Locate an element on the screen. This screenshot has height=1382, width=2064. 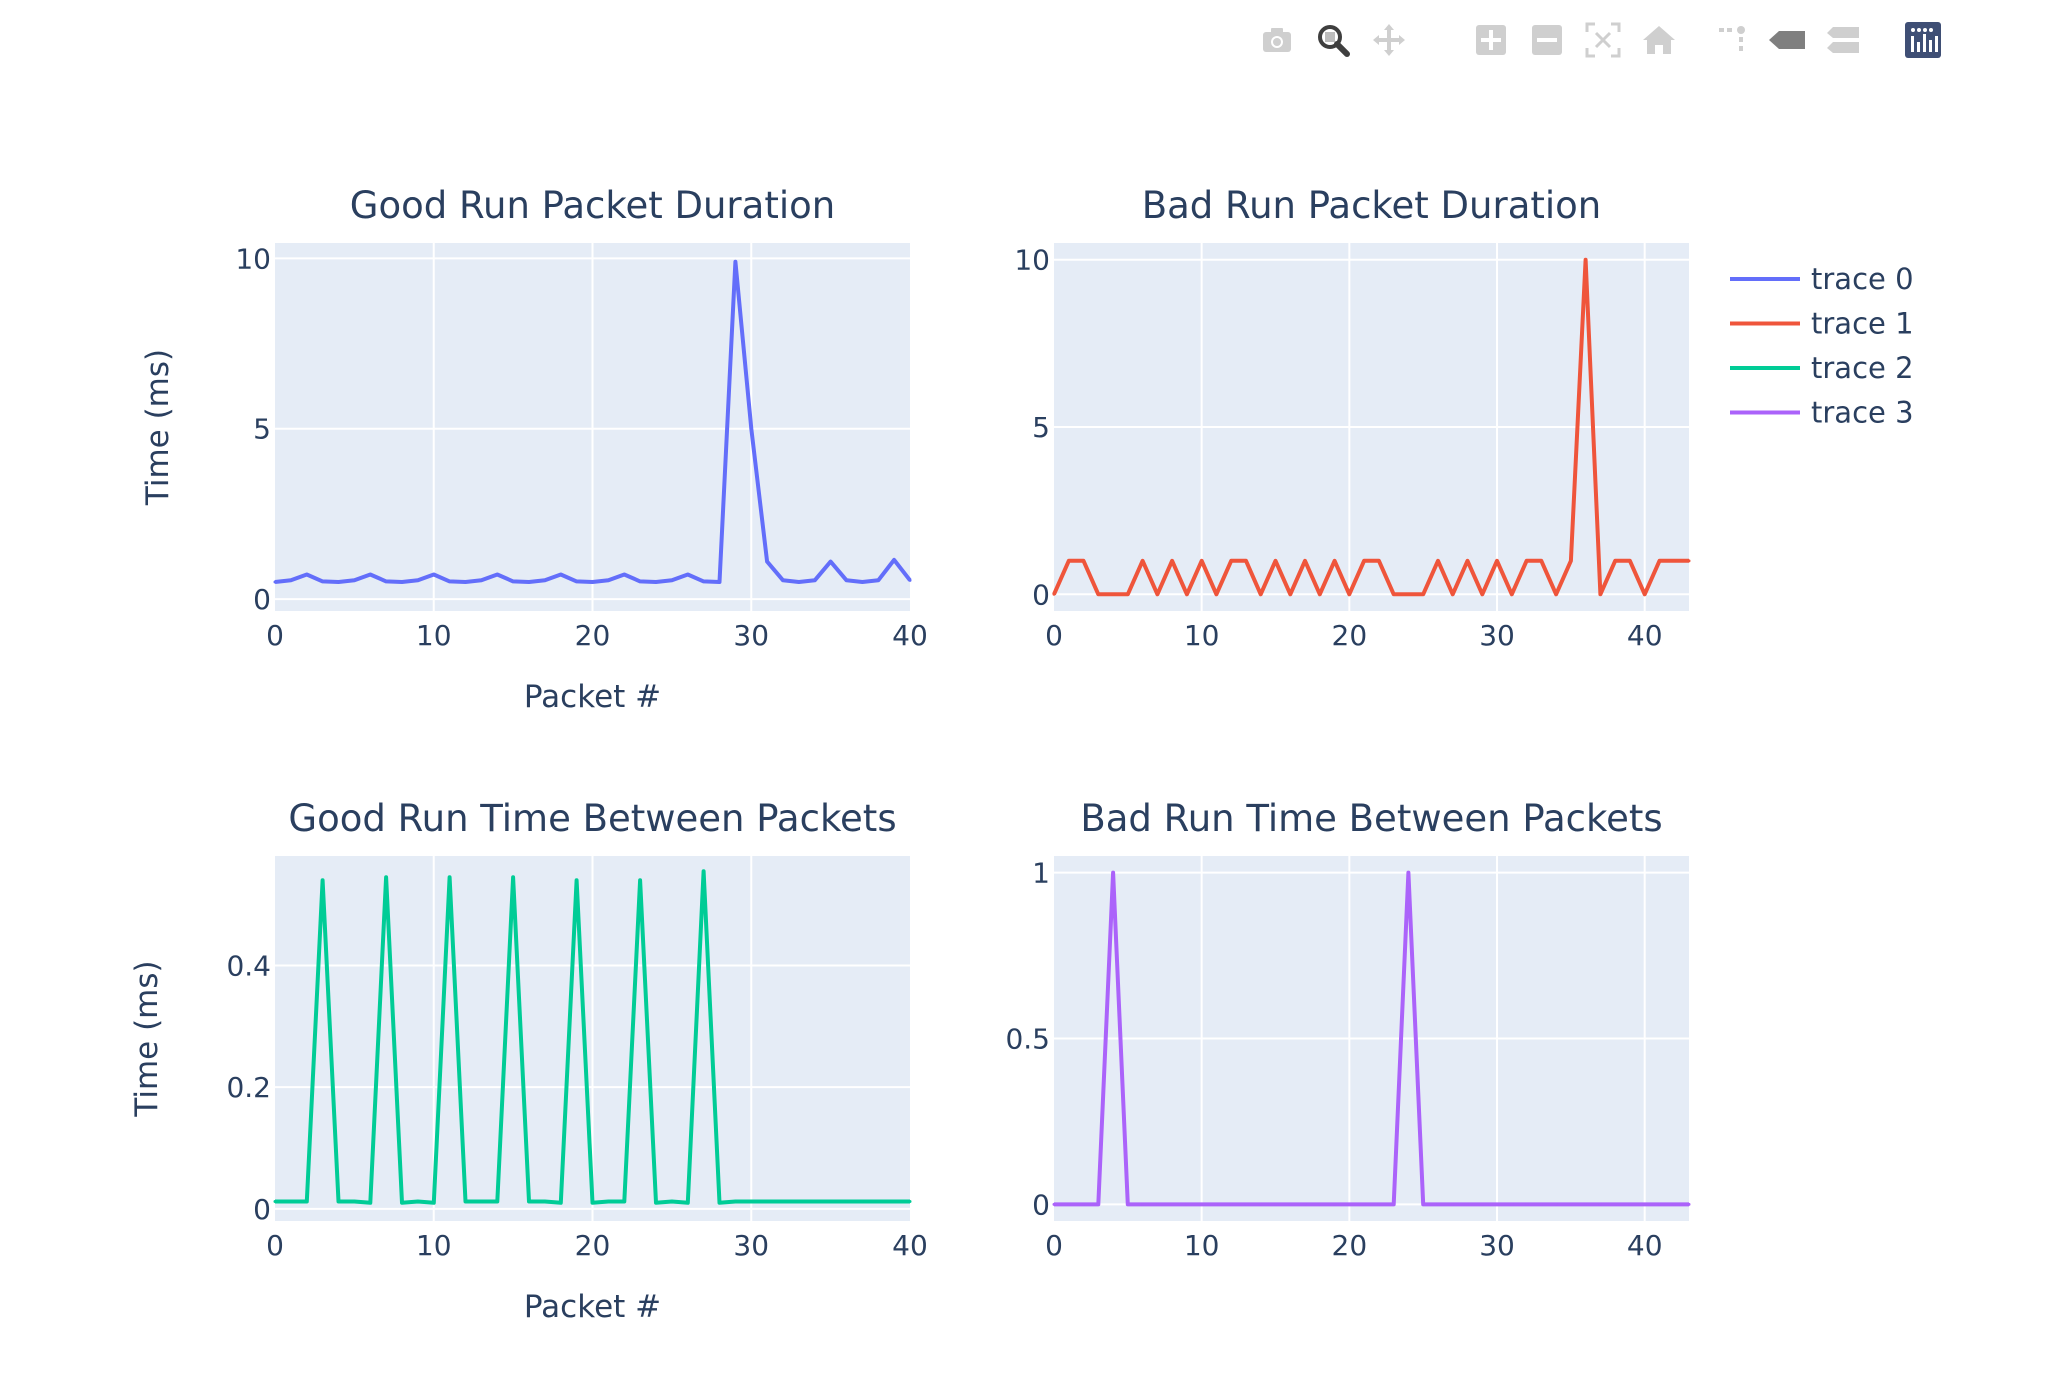
legend-label: trace 1 is located at coordinates (1862, 324).